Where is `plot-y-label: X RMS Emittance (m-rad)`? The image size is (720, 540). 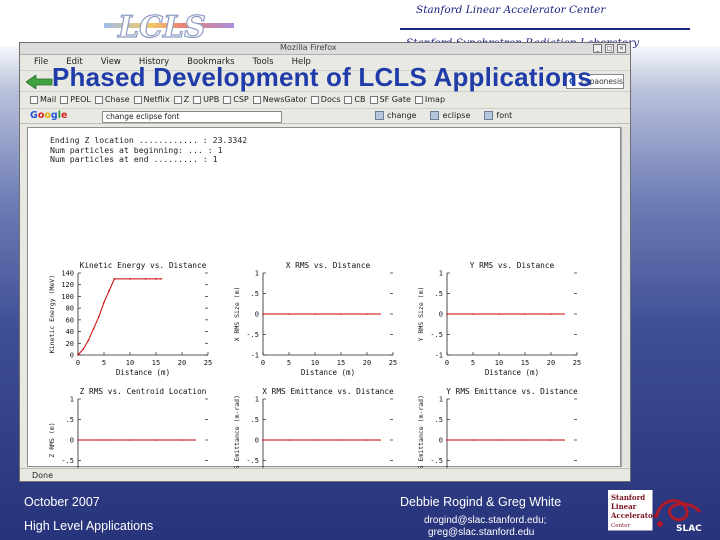
plot-y-label: X RMS Emittance (m-rad) is located at coordinates (237, 431).